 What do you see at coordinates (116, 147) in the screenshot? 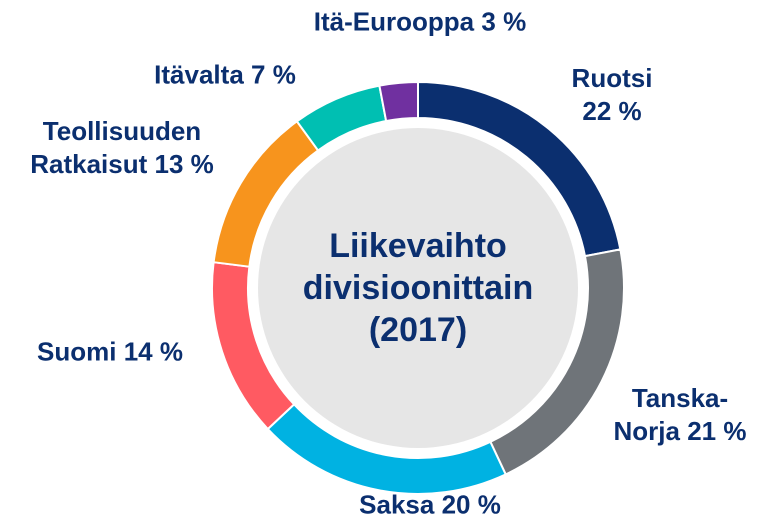
I see `category-name: Teollisuuden Ratkaisut` at bounding box center [116, 147].